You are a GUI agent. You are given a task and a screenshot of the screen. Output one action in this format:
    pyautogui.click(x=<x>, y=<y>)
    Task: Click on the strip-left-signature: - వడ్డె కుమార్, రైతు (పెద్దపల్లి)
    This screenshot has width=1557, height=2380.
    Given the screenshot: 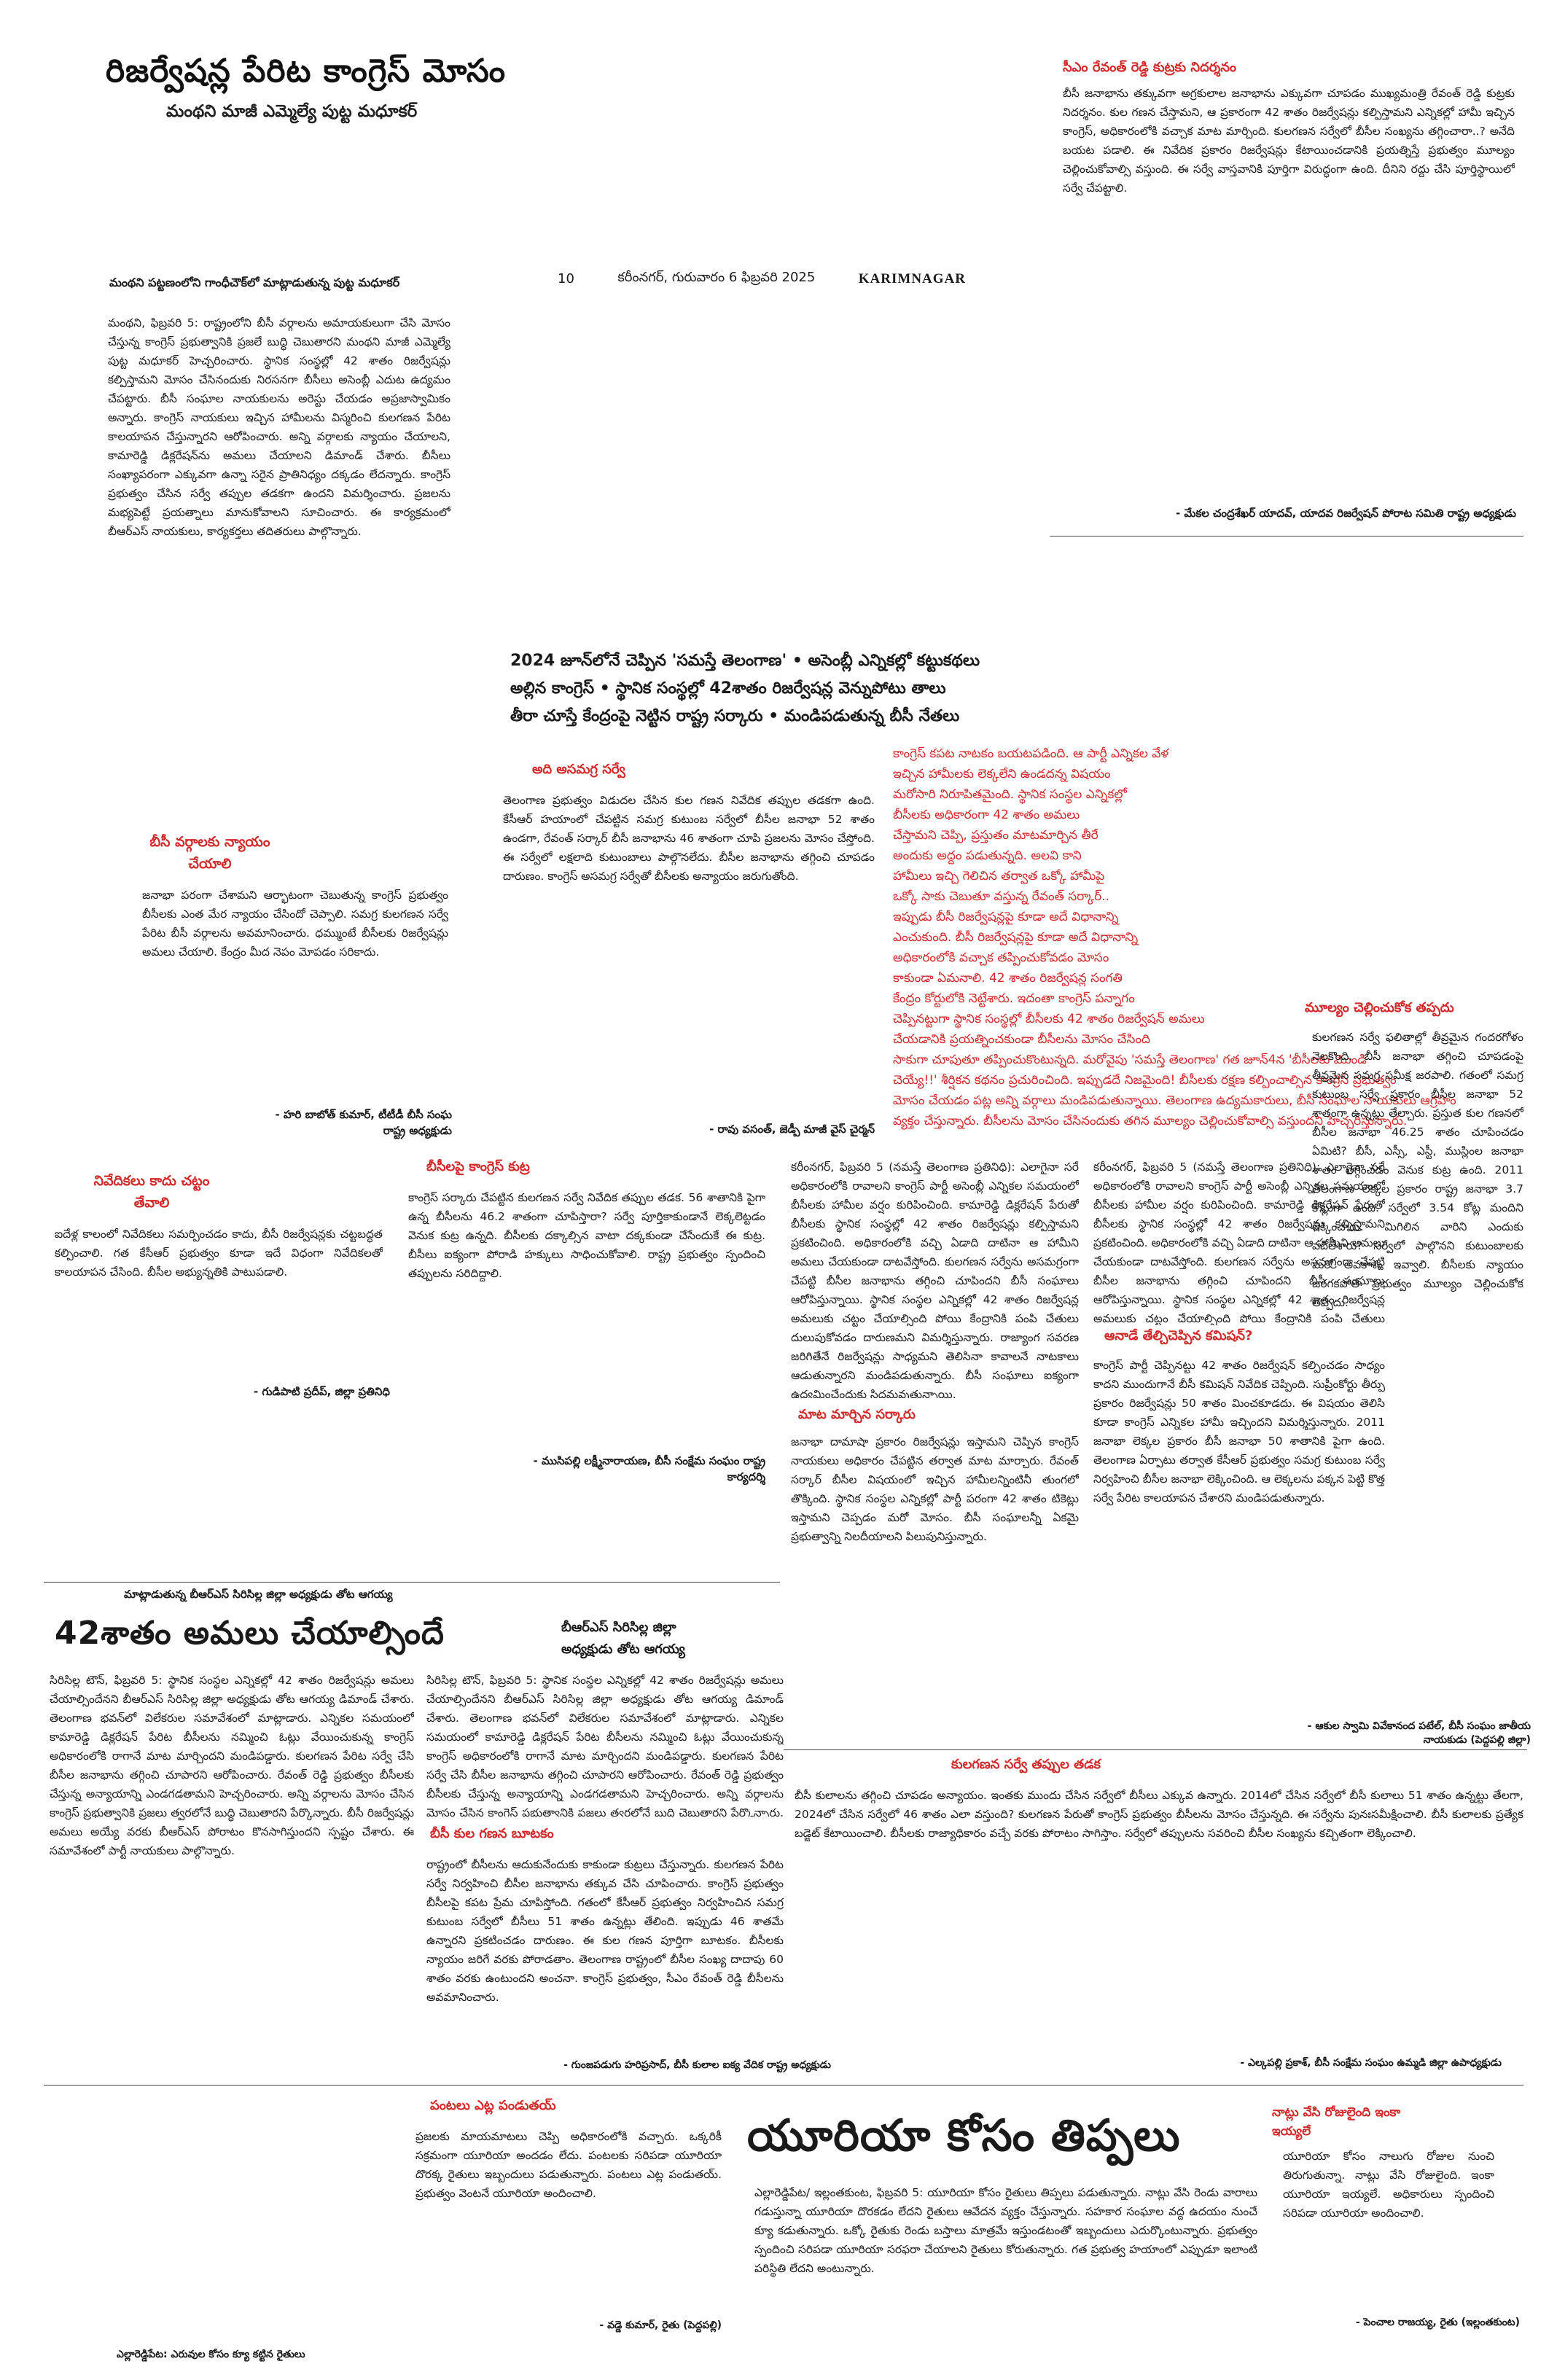 What is the action you would take?
    pyautogui.click(x=660, y=2325)
    